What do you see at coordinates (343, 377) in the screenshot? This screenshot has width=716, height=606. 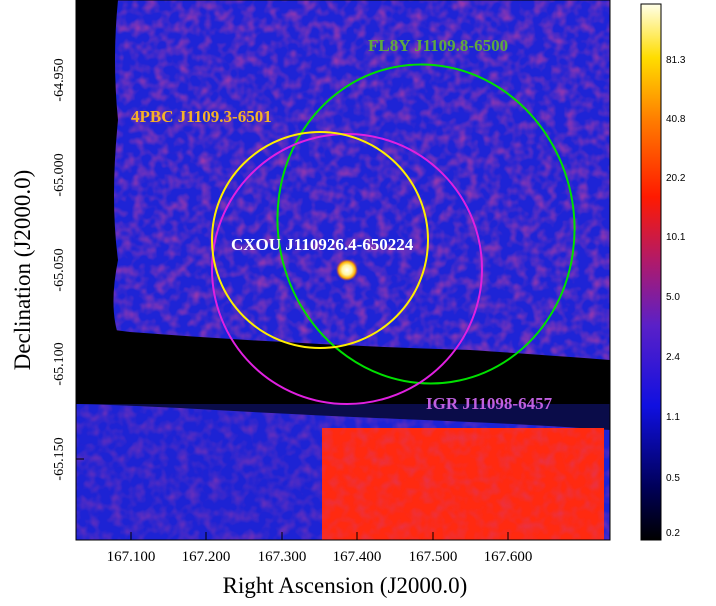 I see `chip-gap-horizontal` at bounding box center [343, 377].